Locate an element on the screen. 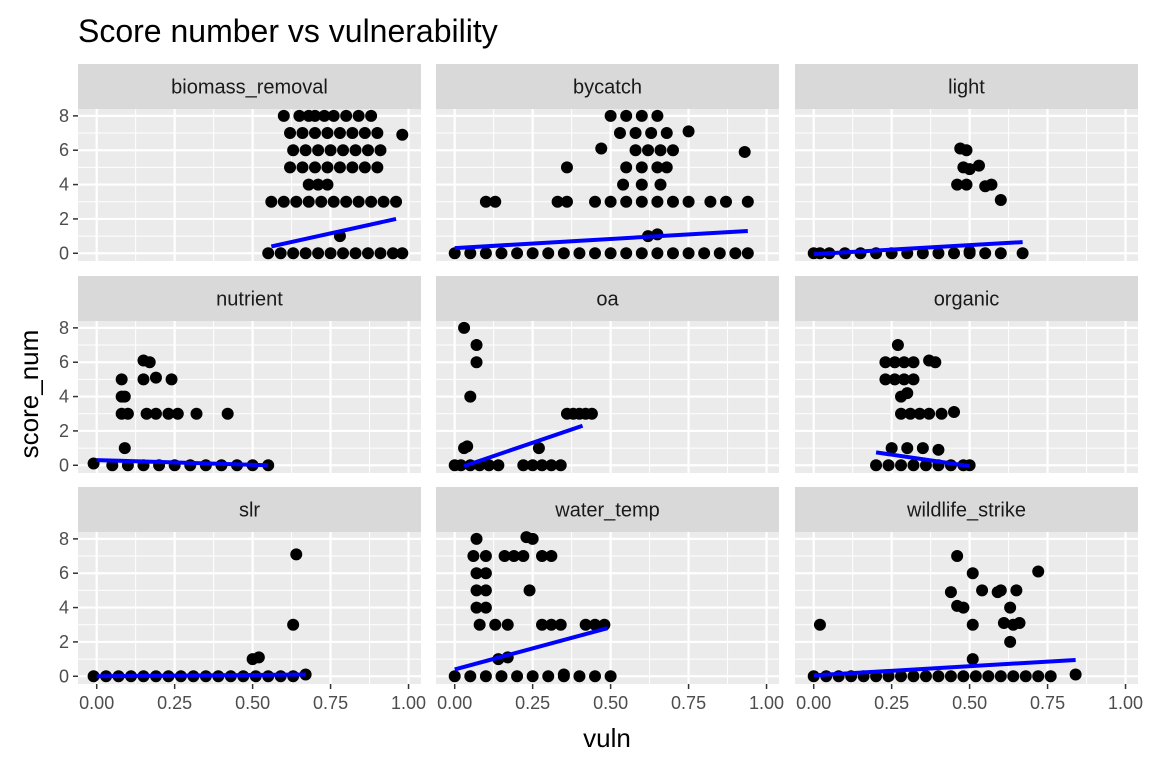 Image resolution: width=1152 pixels, height=768 pixels. chart-title: Score number vs vulnerability is located at coordinates (288, 31).